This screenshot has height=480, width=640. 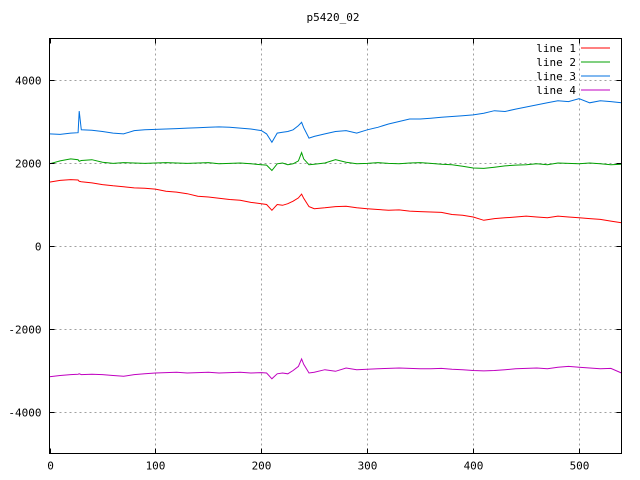 I want to click on x-tick-label: 100, so click(x=156, y=466).